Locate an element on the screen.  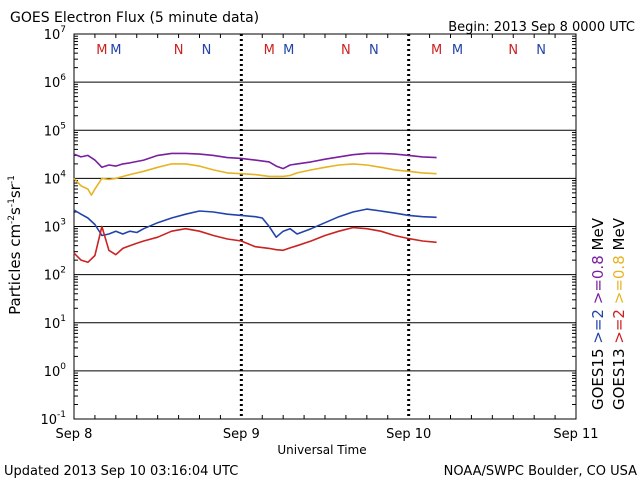
series-lines is located at coordinates (255, 208).